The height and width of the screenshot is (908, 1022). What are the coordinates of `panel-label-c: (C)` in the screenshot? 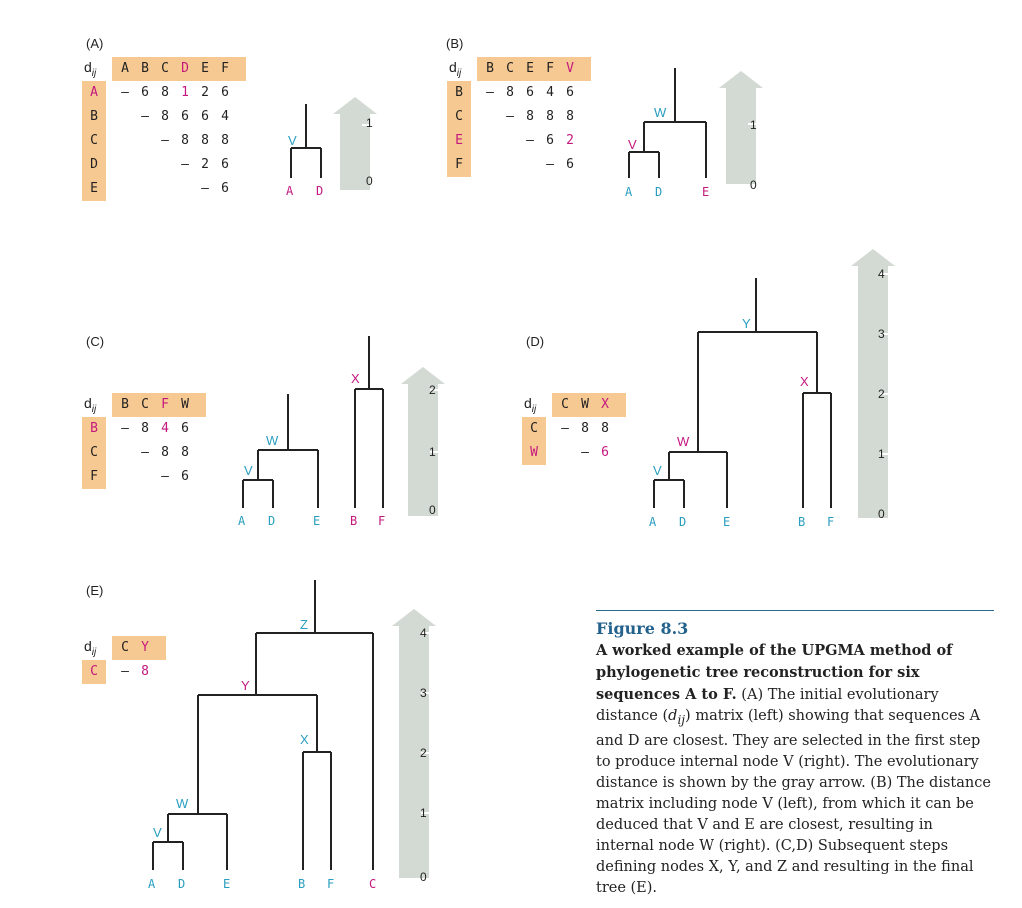 It's located at (95, 341).